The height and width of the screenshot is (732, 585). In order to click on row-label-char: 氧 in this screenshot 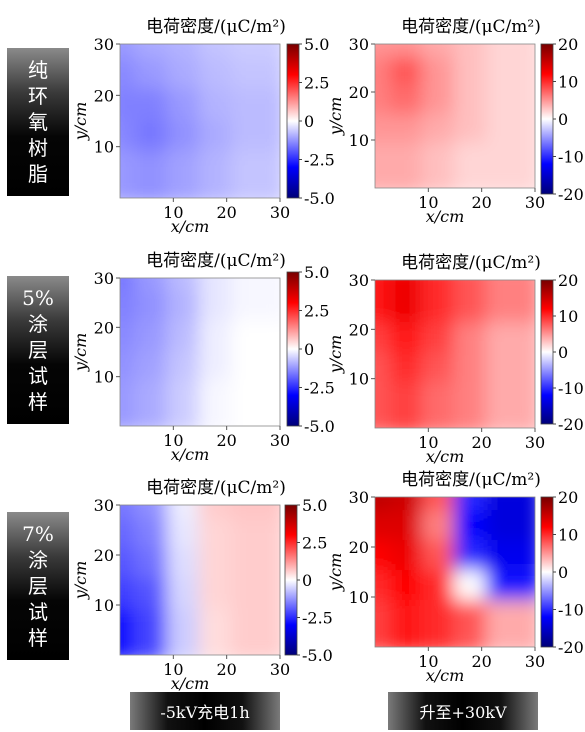, I will do `click(38, 122)`.